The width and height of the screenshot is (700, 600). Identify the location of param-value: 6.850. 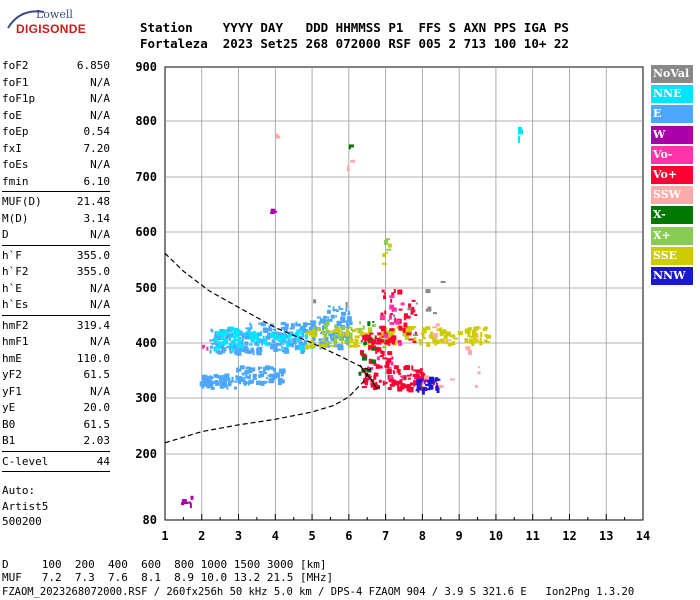
(93, 65).